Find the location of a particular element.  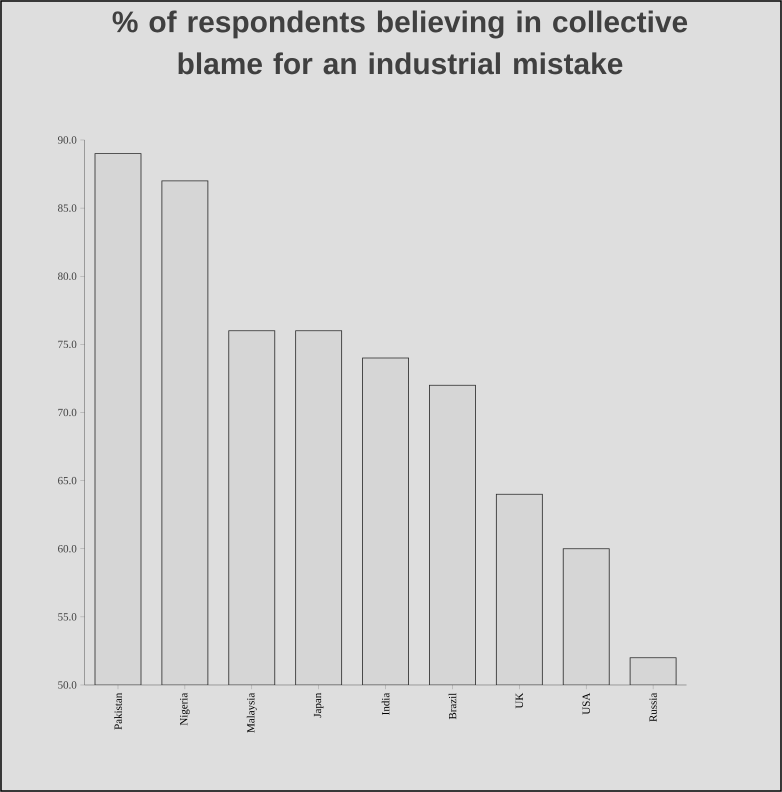

x-tick-label: Japan is located at coordinates (319, 705).